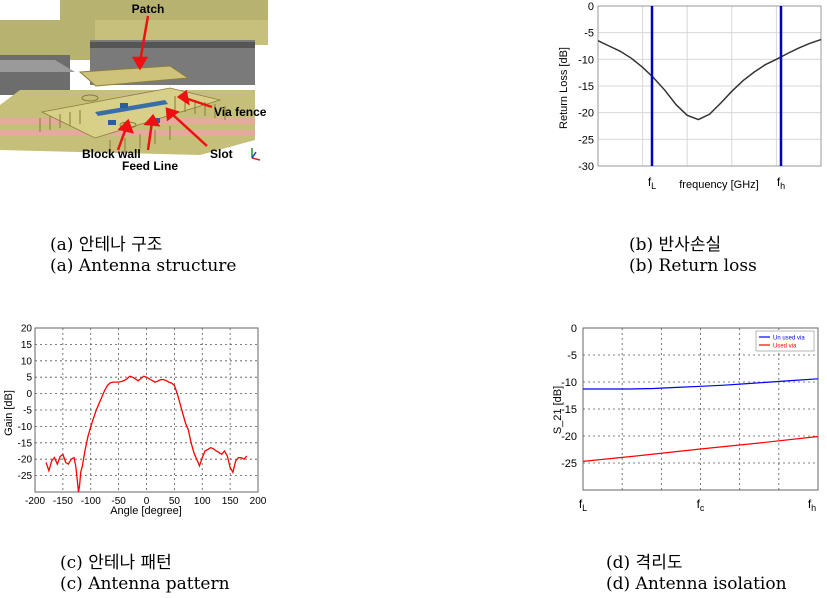 This screenshot has width=827, height=598. What do you see at coordinates (25, 427) in the screenshot?
I see `pattern-ytick-label: -10` at bounding box center [25, 427].